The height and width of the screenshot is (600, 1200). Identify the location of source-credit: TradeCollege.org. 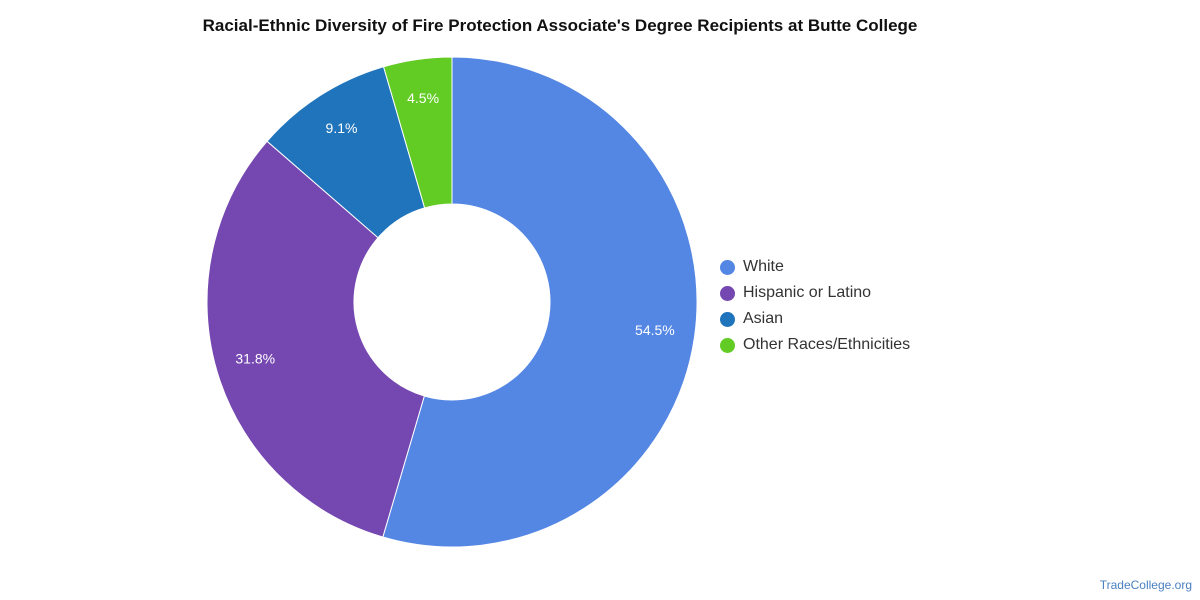
(1145, 585).